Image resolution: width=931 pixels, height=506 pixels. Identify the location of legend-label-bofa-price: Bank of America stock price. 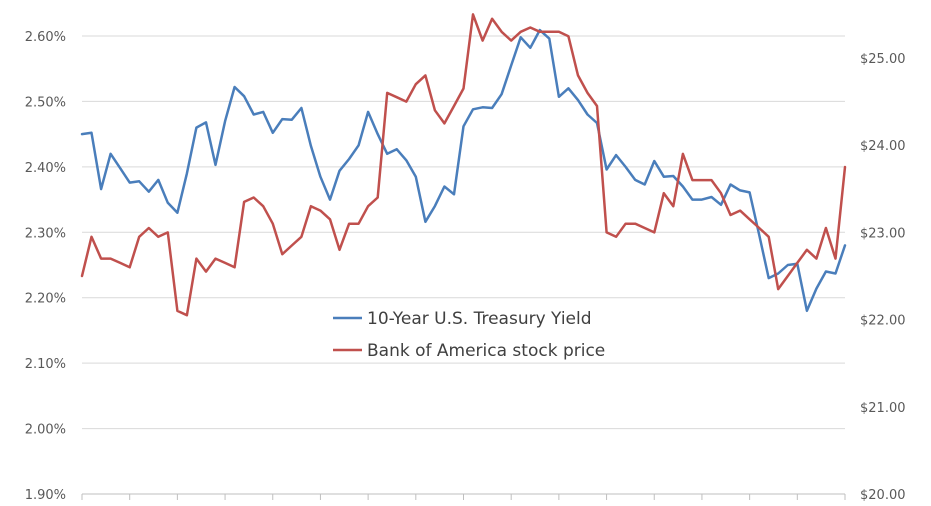
(486, 351).